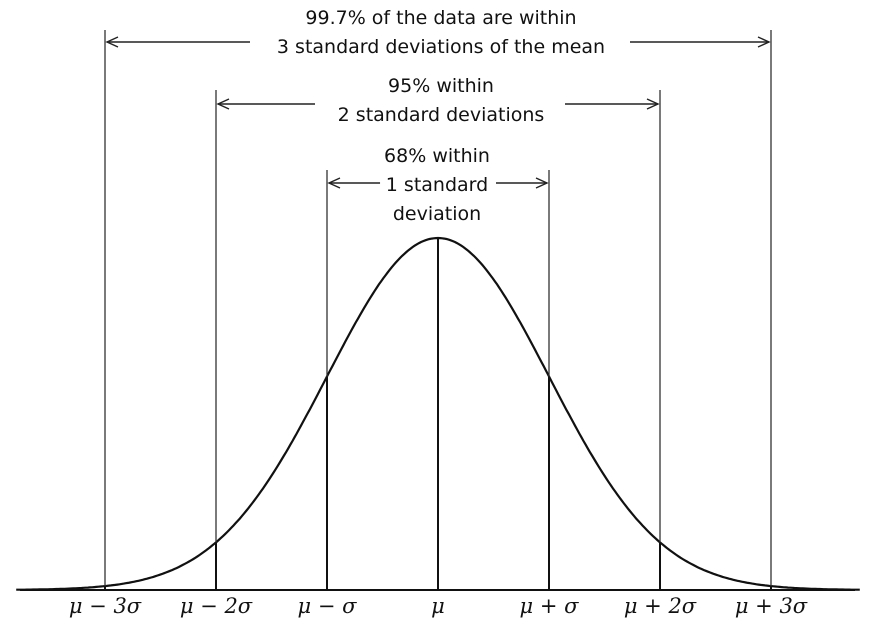 This screenshot has height=629, width=869. What do you see at coordinates (441, 18) in the screenshot?
I see `band3-line1: 99.7% of the data are within` at bounding box center [441, 18].